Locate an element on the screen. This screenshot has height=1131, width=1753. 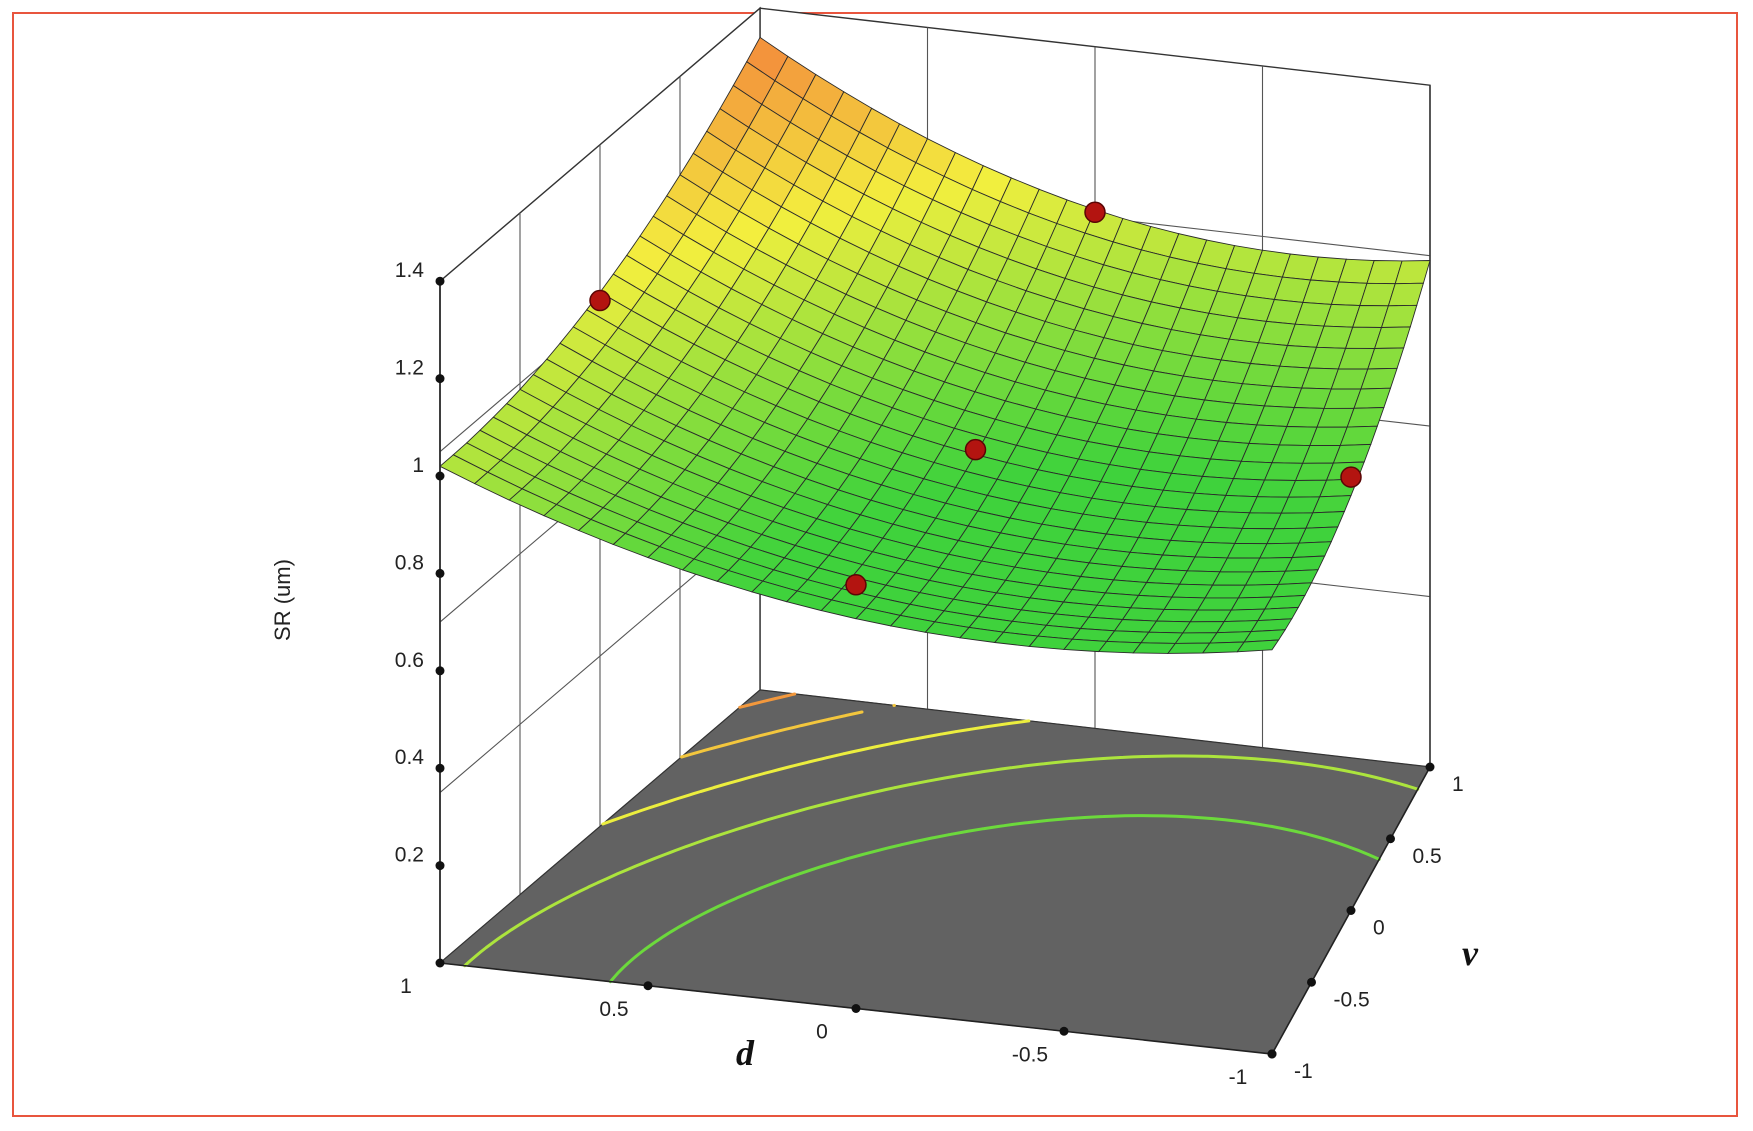
v-tick-label: 0 is located at coordinates (1379, 928).